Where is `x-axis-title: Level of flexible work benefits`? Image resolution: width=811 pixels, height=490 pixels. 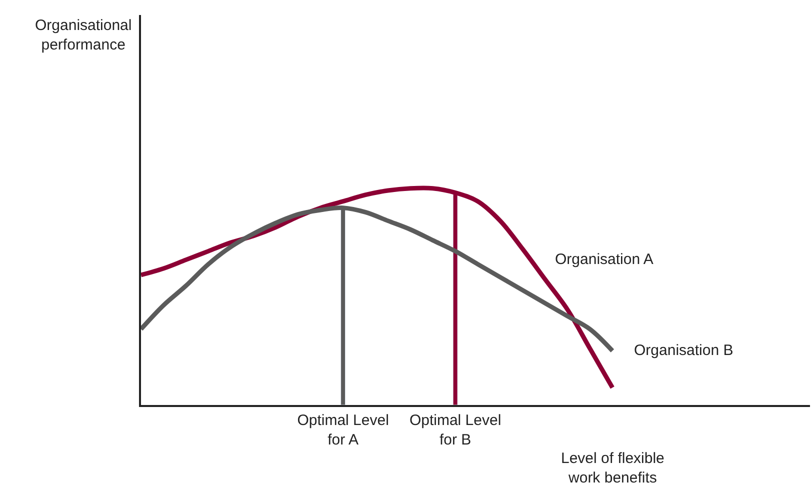
x-axis-title: Level of flexible work benefits is located at coordinates (612, 468).